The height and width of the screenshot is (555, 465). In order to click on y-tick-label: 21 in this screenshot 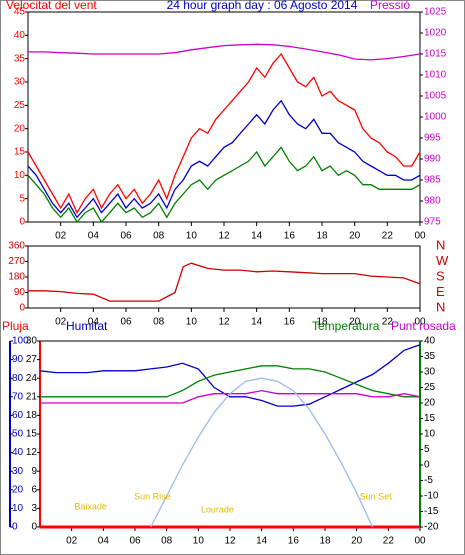, I will do `click(32, 396)`.